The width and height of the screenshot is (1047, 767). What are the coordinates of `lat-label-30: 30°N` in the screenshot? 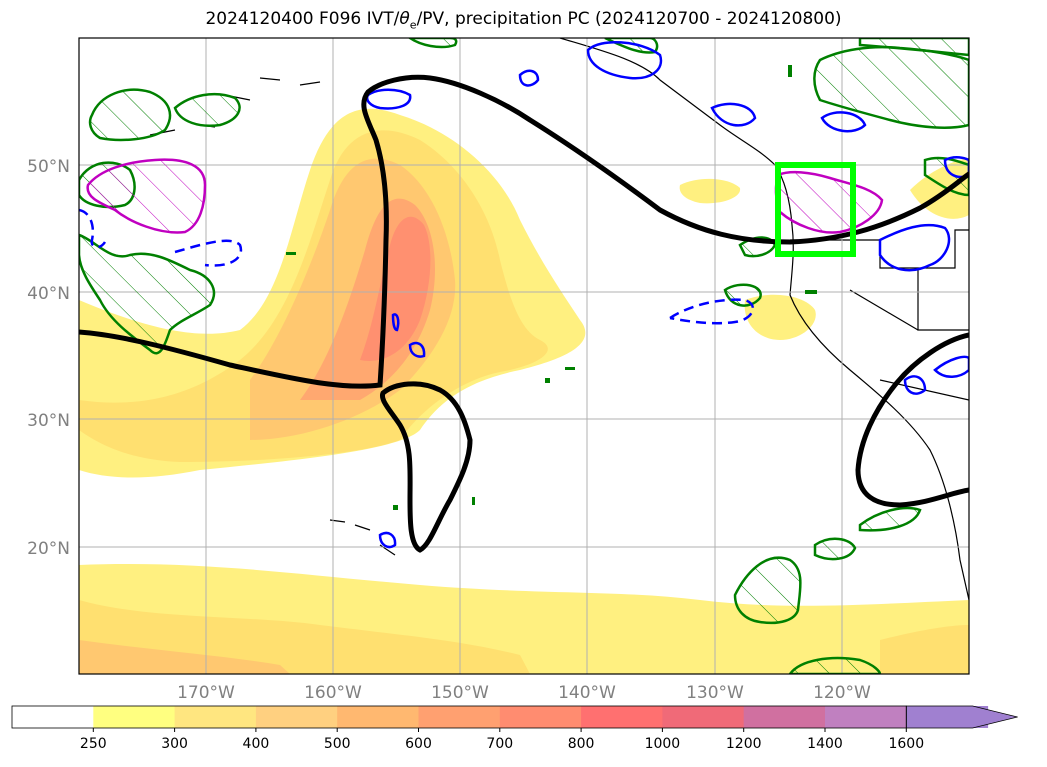 It's located at (48, 421).